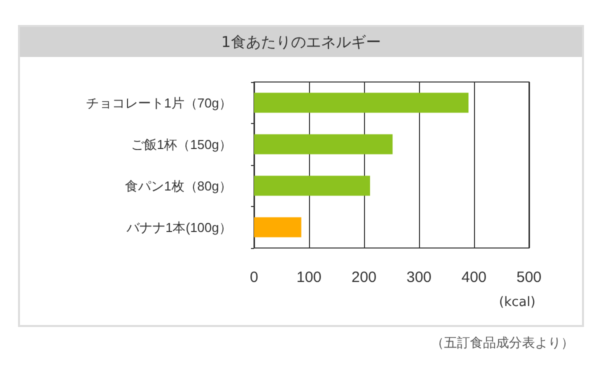 Image resolution: width=600 pixels, height=374 pixels. What do you see at coordinates (419, 277) in the screenshot?
I see `x-tick-label: 300` at bounding box center [419, 277].